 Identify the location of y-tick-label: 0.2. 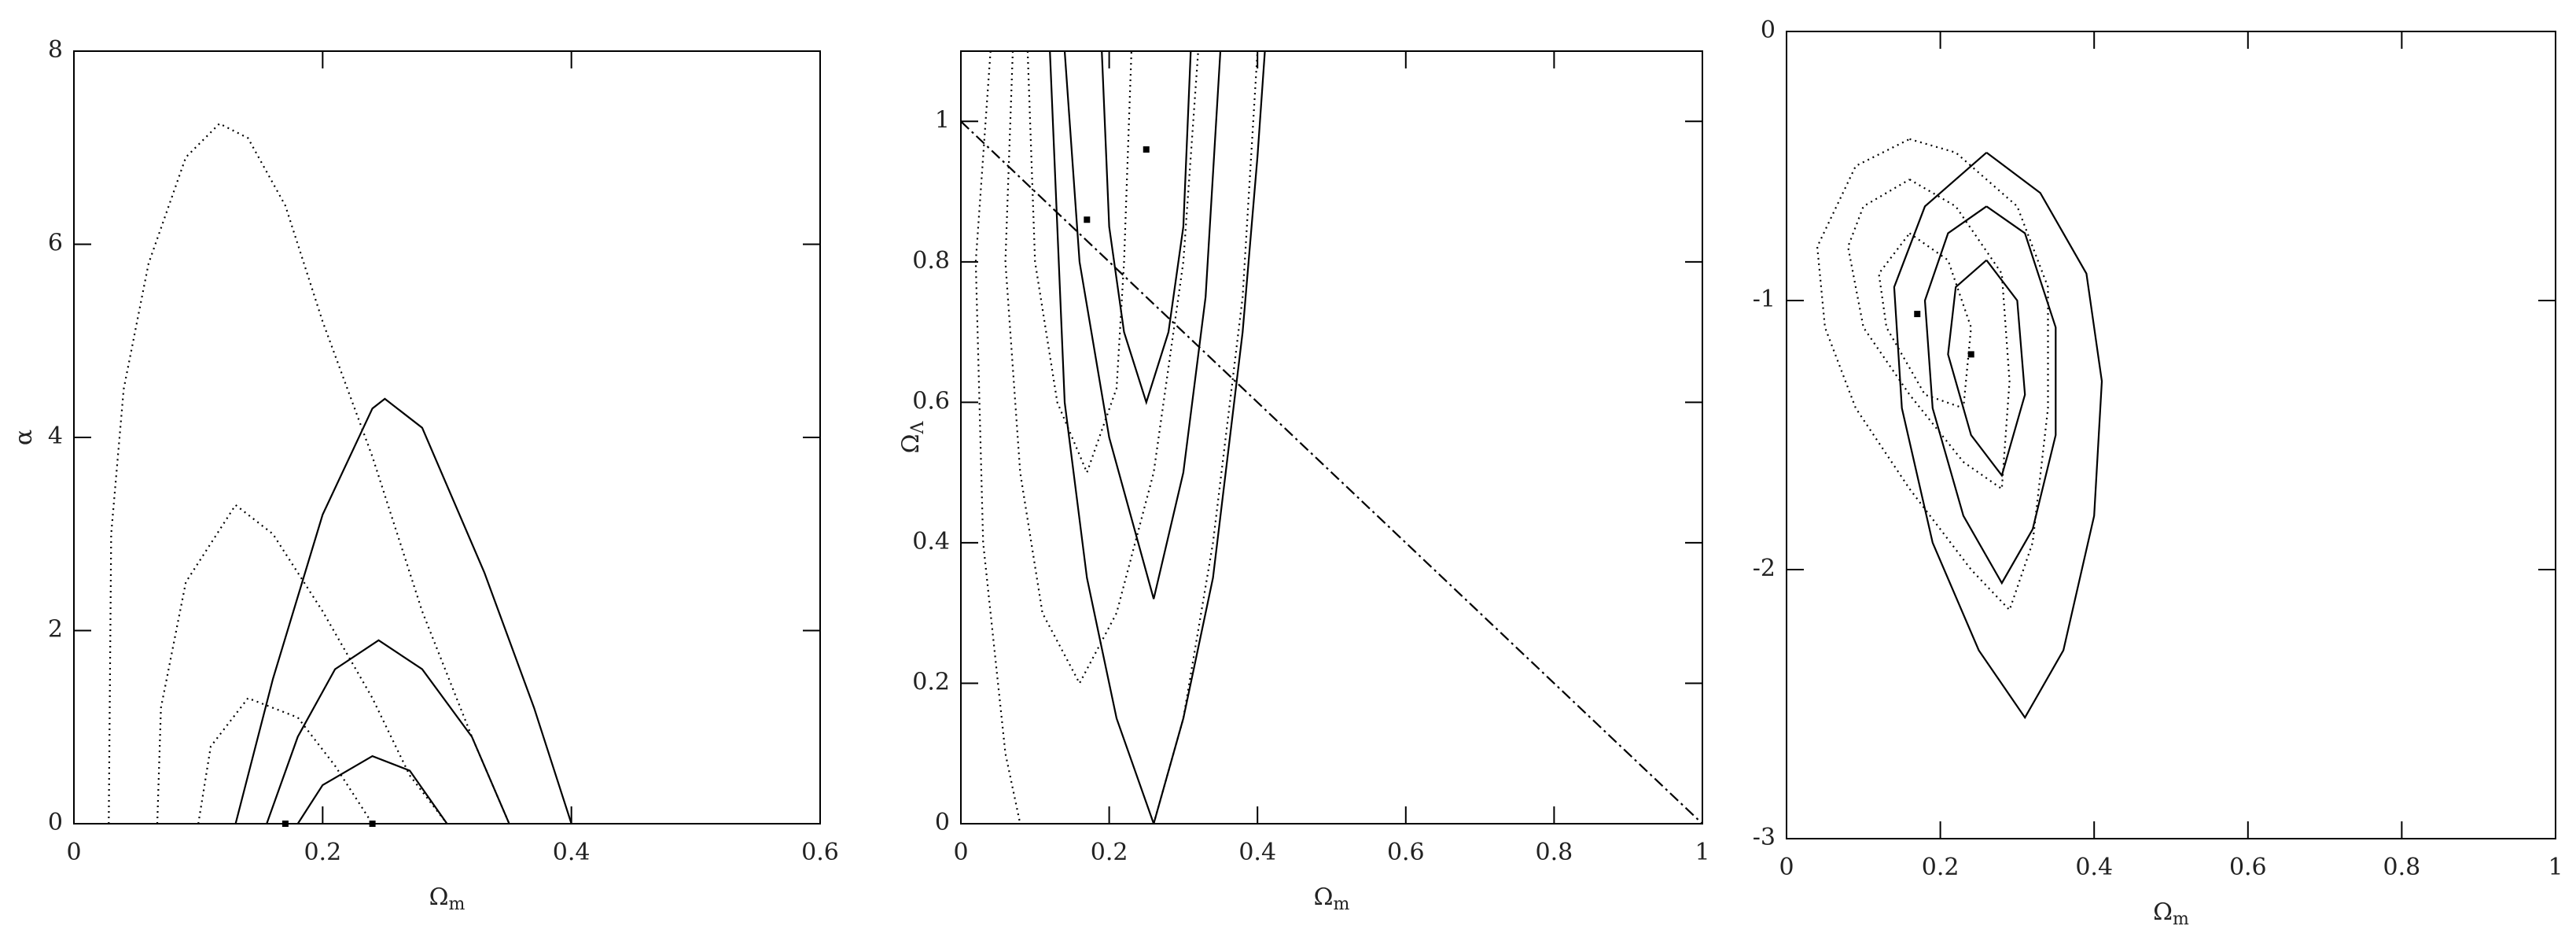
(931, 682).